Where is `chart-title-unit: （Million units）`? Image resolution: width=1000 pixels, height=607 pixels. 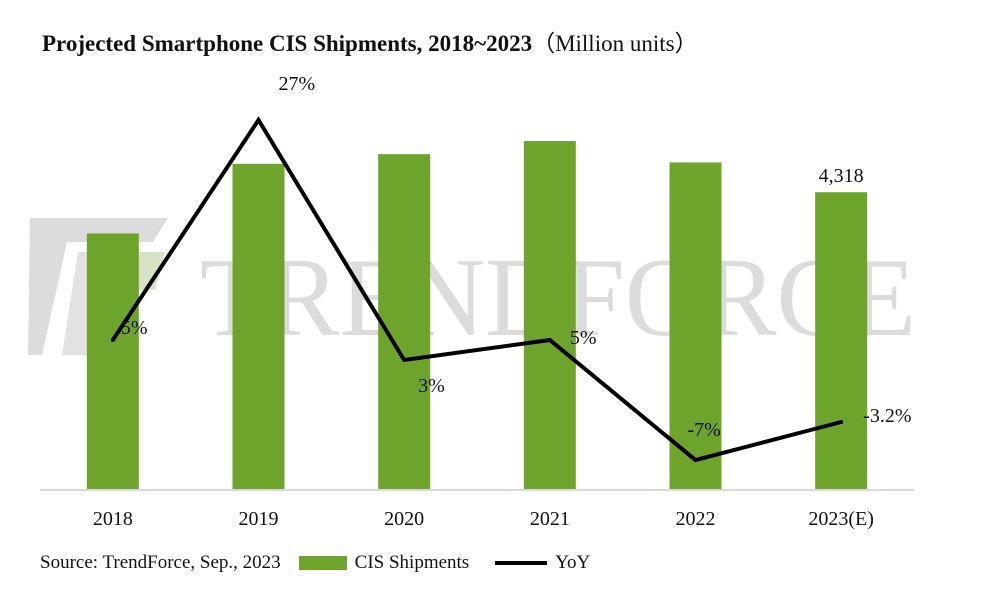 chart-title-unit: （Million units） is located at coordinates (615, 43).